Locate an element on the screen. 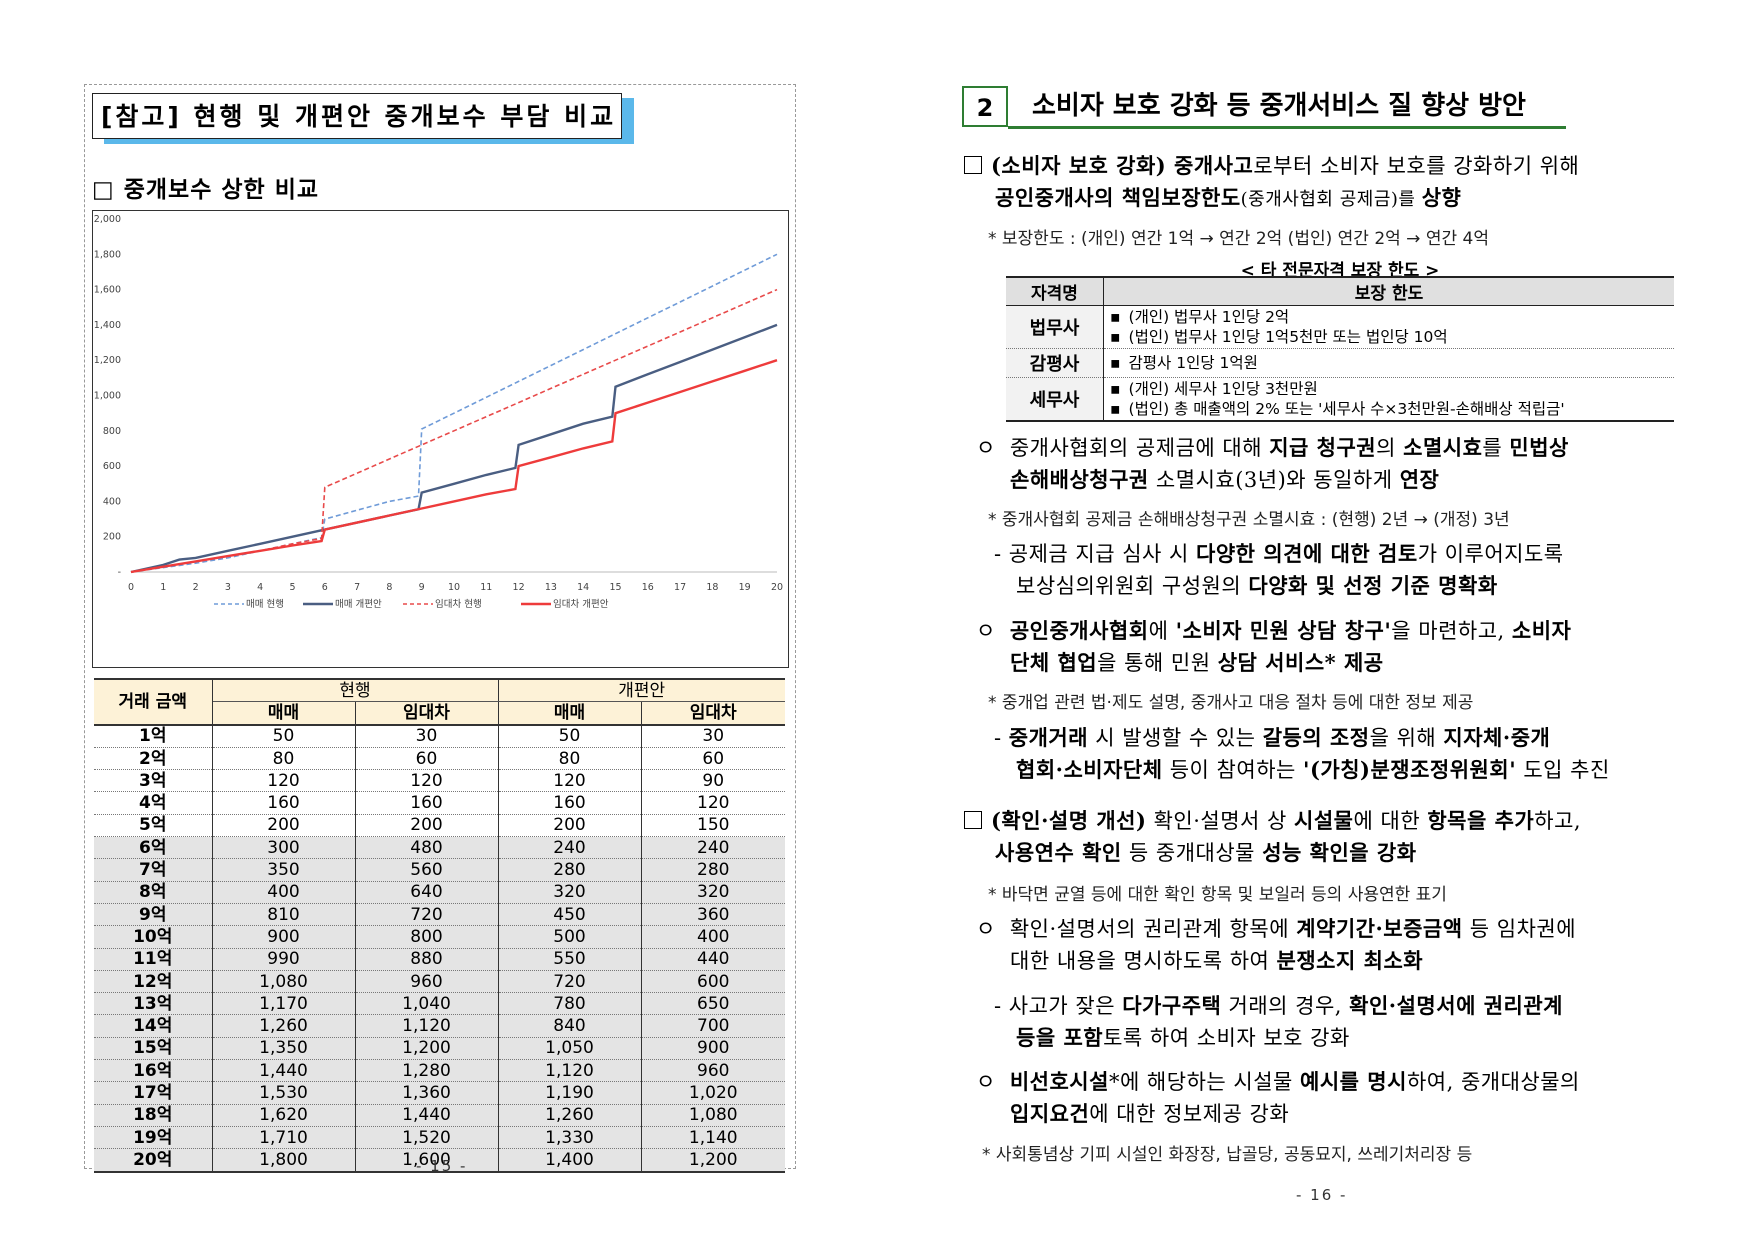 Image resolution: width=1754 pixels, height=1240 pixels. insurance-table-caption: < 타 전문자격 보장 한도 > is located at coordinates (1340, 271).